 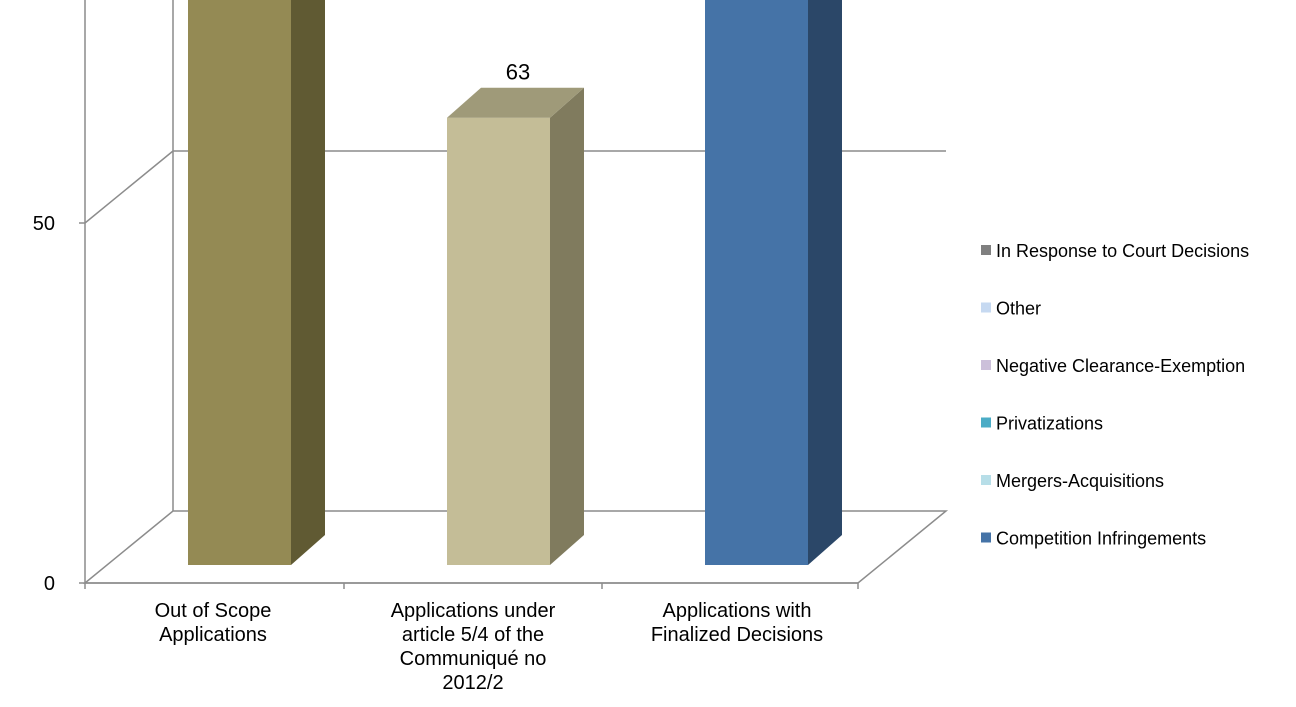 What do you see at coordinates (515, 102) in the screenshot?
I see `bar-1-top` at bounding box center [515, 102].